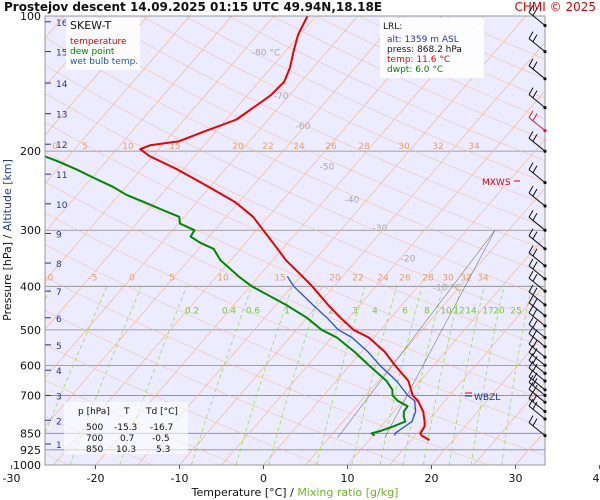 The image size is (600, 500). I want to click on y-axis-label: Pressure [hPa], so click(7, 281).